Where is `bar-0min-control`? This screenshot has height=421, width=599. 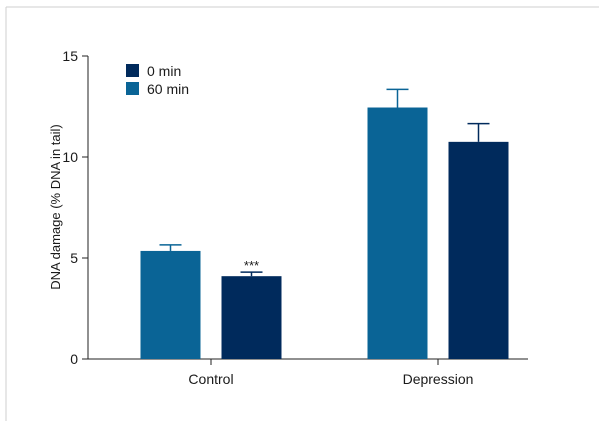
bar-0min-control is located at coordinates (251, 317).